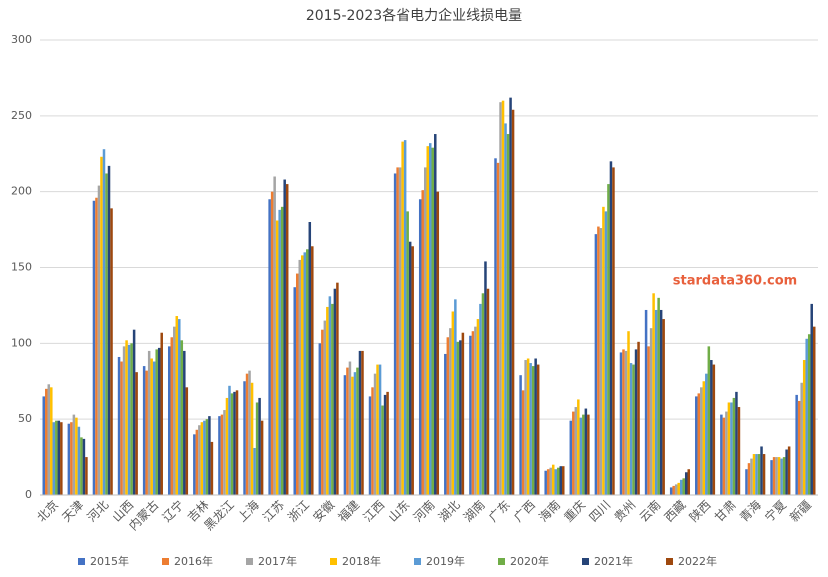  Describe the element at coordinates (750, 511) in the screenshot. I see `x-tick-label: 青海` at that location.